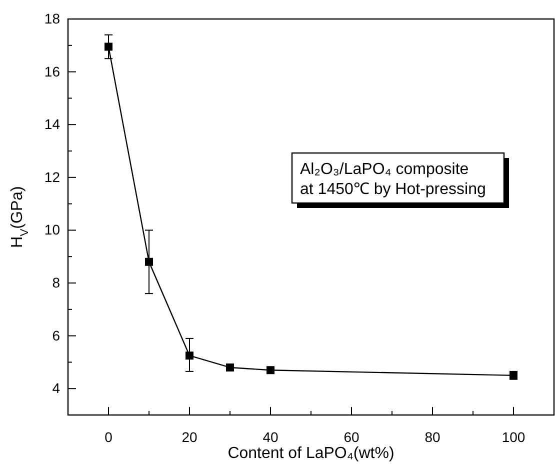 The image size is (555, 467). I want to click on y-tick-label: 14, so click(52, 124).